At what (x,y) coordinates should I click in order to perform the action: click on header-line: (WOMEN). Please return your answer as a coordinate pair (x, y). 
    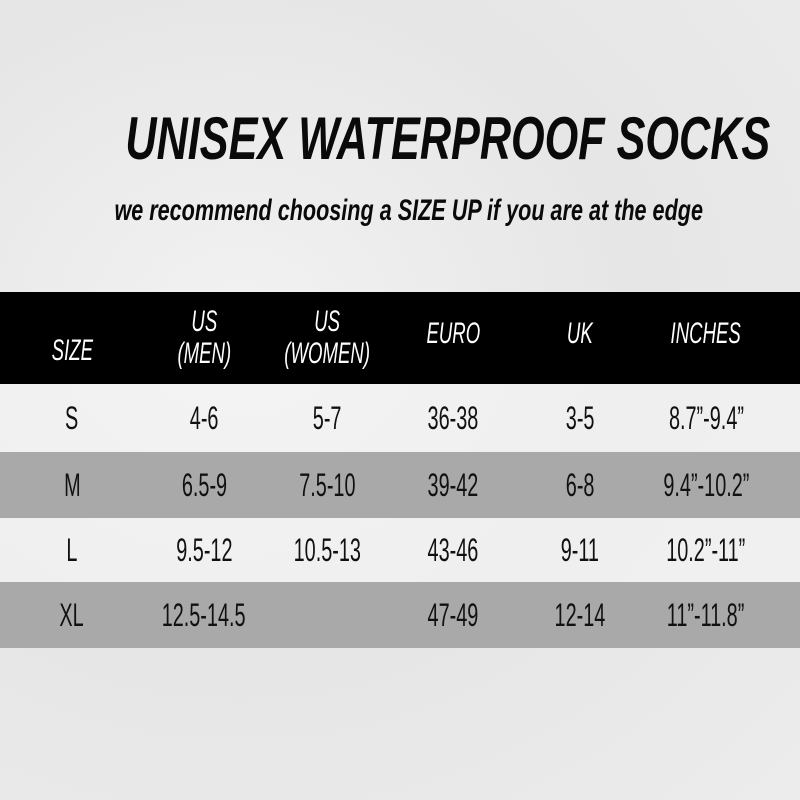
    Looking at the image, I should click on (327, 353).